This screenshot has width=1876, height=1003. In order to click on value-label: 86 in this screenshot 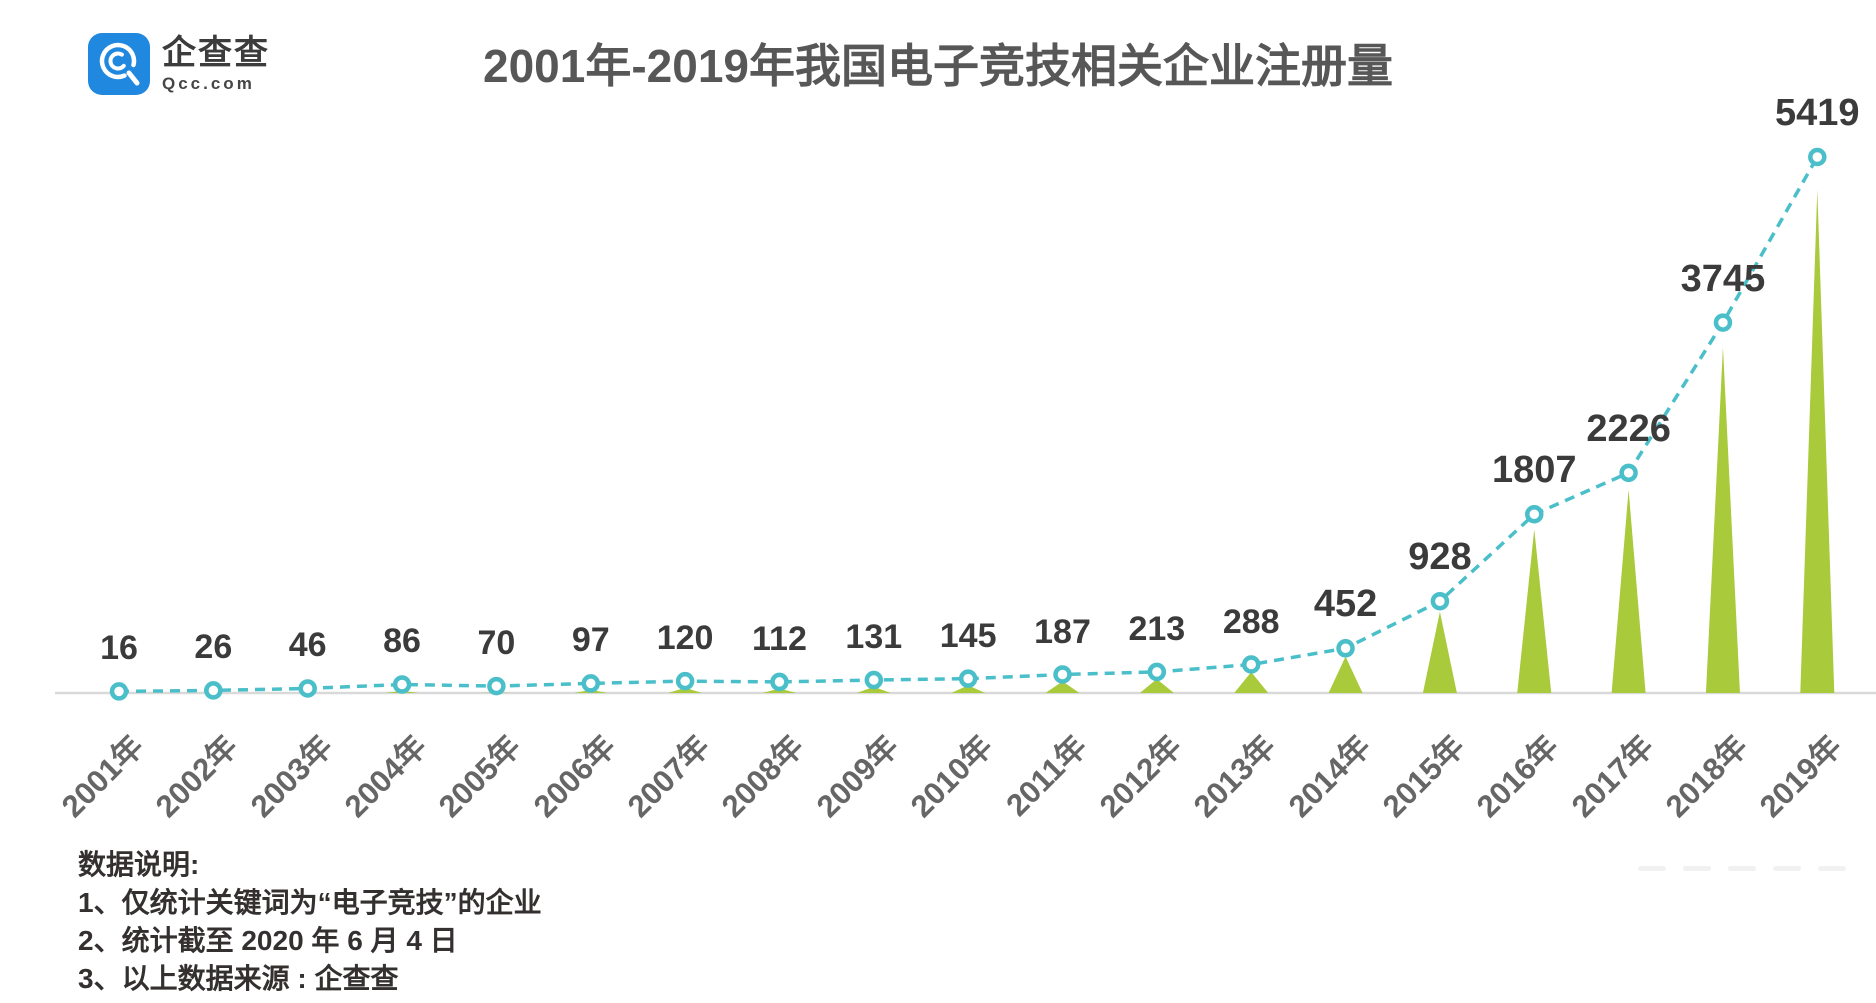, I will do `click(402, 641)`.